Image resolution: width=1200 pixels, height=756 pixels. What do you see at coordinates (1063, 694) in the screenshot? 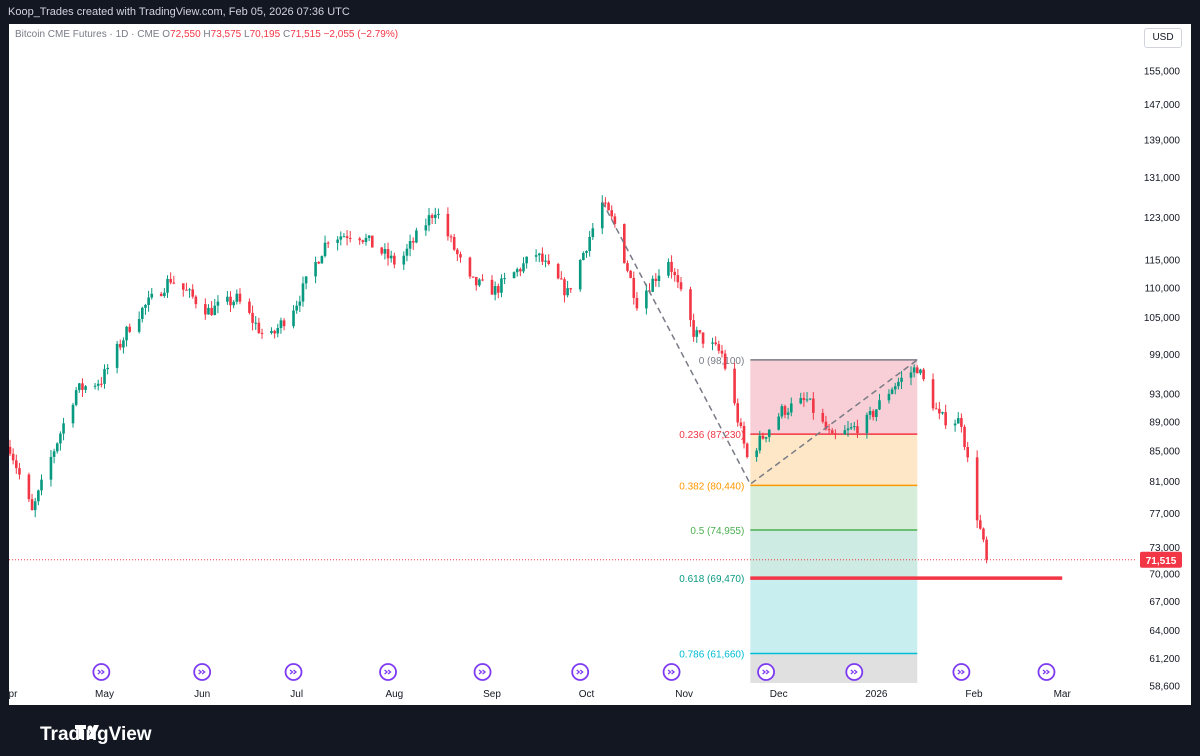
I see `x-tick-label: Mar` at bounding box center [1063, 694].